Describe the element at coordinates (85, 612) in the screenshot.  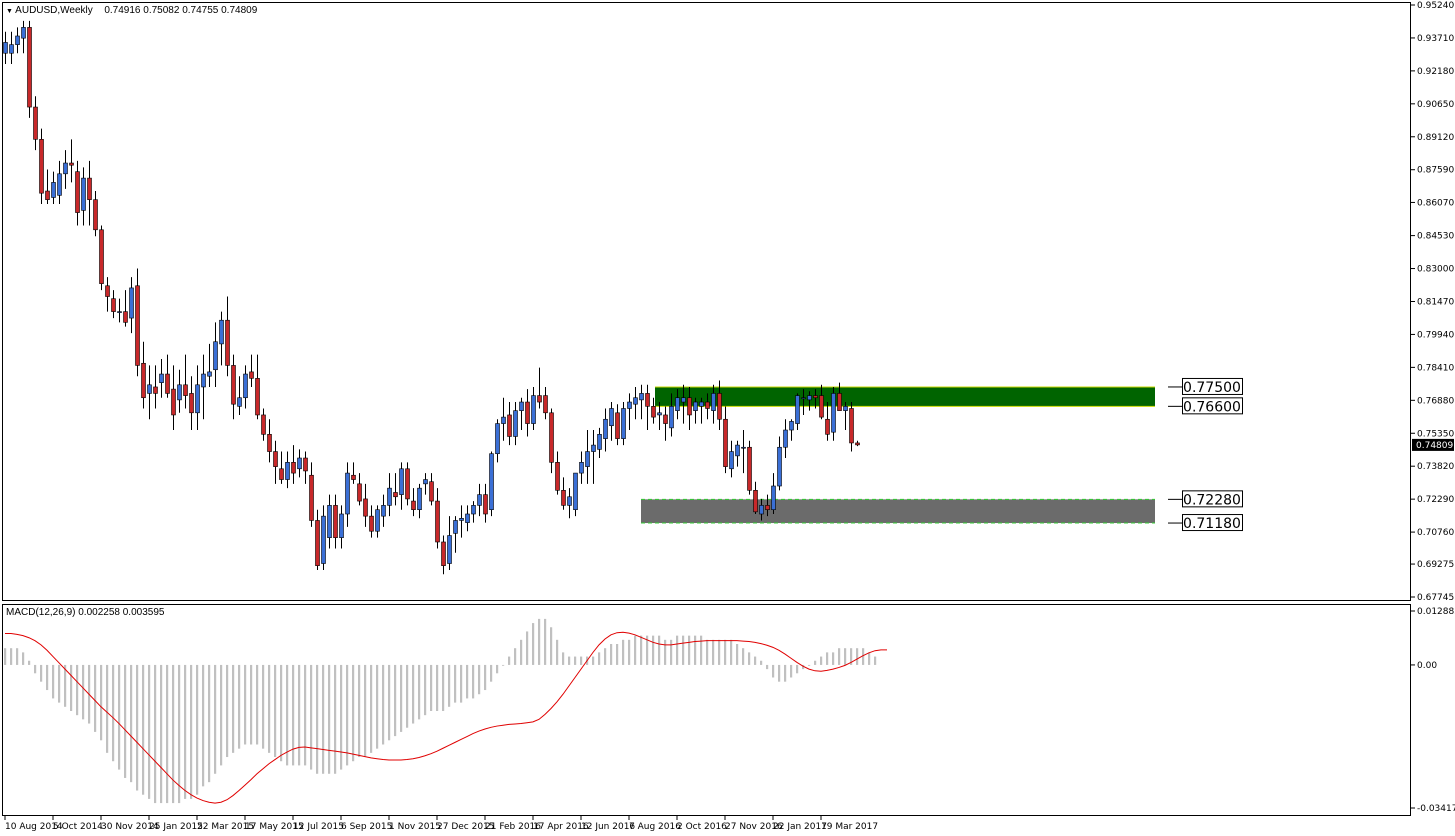
I see `macd-label: MACD(12,26,9) 0.002258 0.003595` at that location.